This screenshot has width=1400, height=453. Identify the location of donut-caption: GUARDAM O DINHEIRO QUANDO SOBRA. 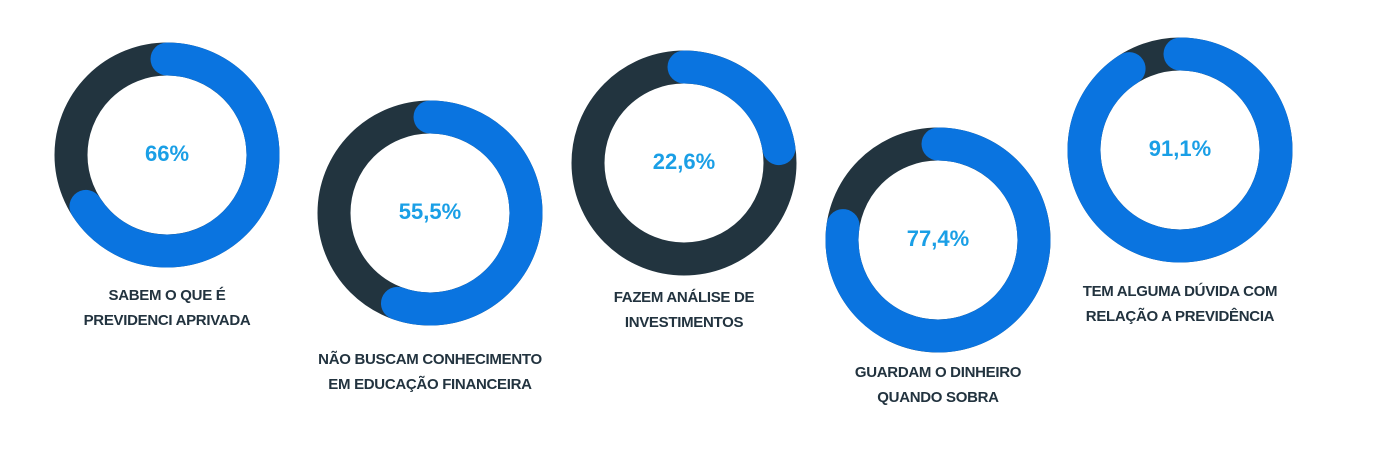
(938, 385).